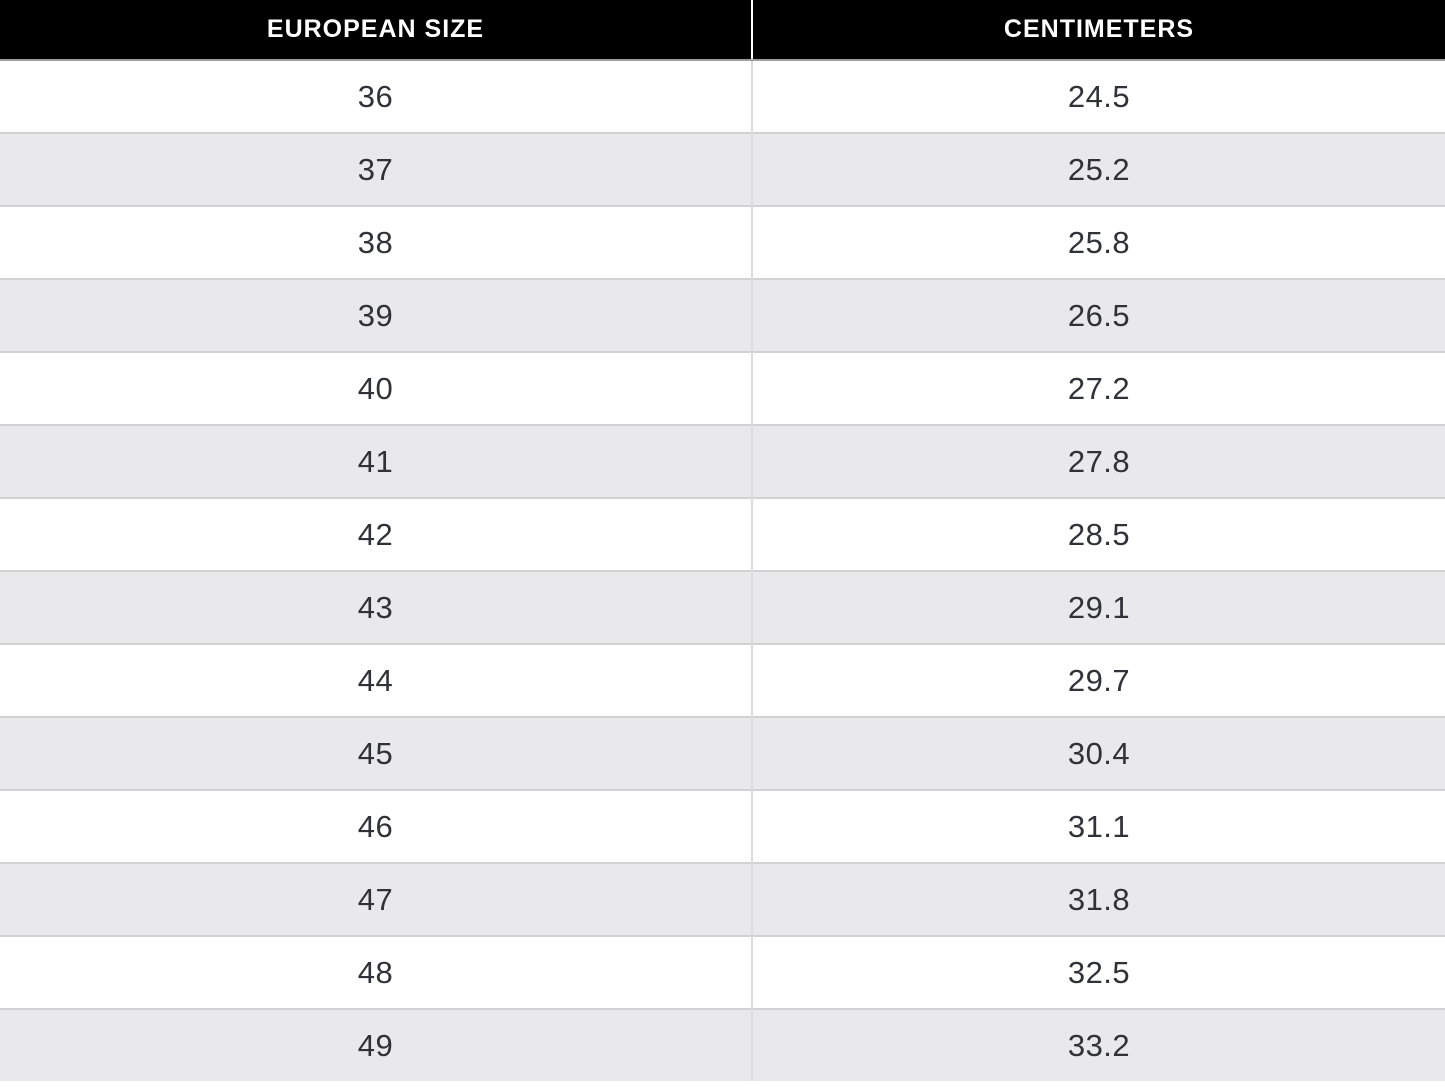  I want to click on table-row: 48 32.5, so click(722, 972).